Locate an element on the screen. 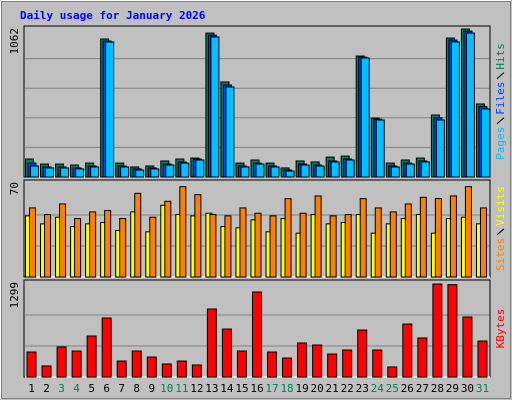 This screenshot has width=512, height=400. x-tick-label: 29 is located at coordinates (452, 388).